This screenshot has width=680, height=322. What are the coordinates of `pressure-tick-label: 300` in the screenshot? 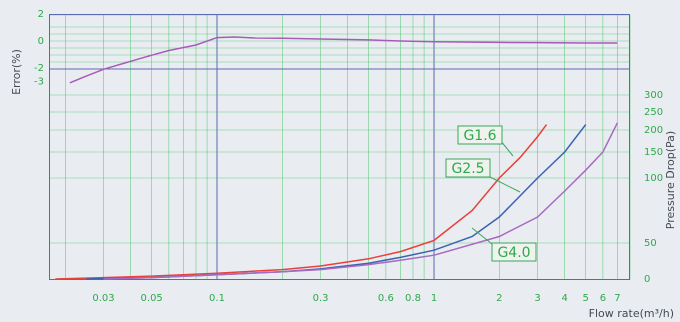 It's located at (653, 95).